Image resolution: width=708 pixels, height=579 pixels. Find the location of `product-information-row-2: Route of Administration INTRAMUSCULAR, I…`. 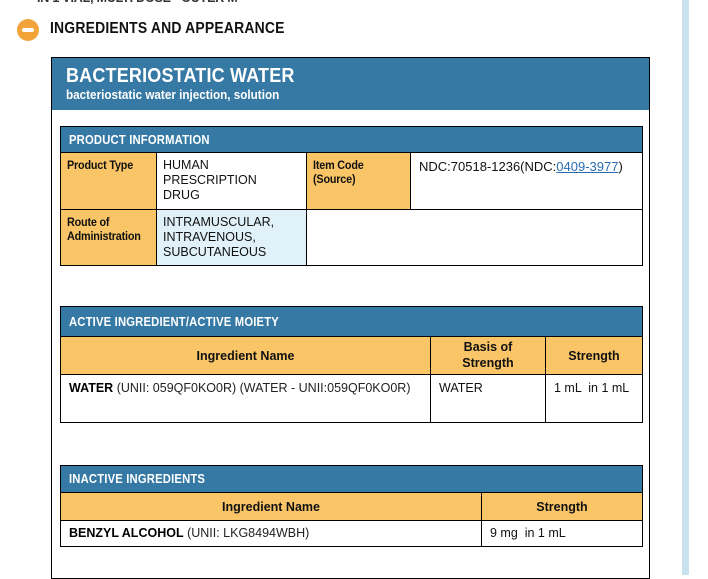

product-information-row-2: Route of Administration INTRAMUSCULAR, I… is located at coordinates (351, 237).